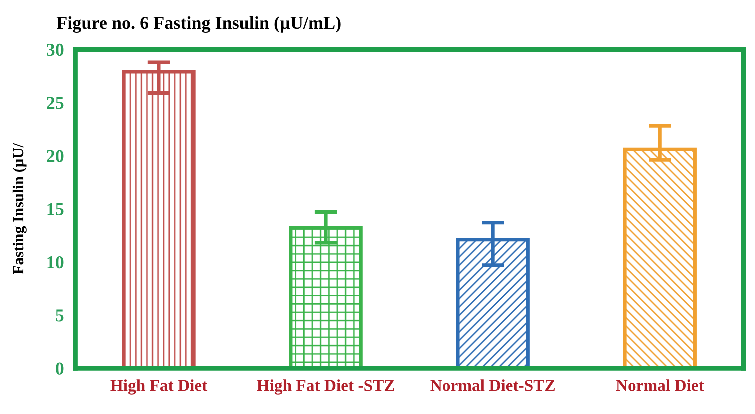  Describe the element at coordinates (60, 368) in the screenshot. I see `y-tick-label: 0` at that location.